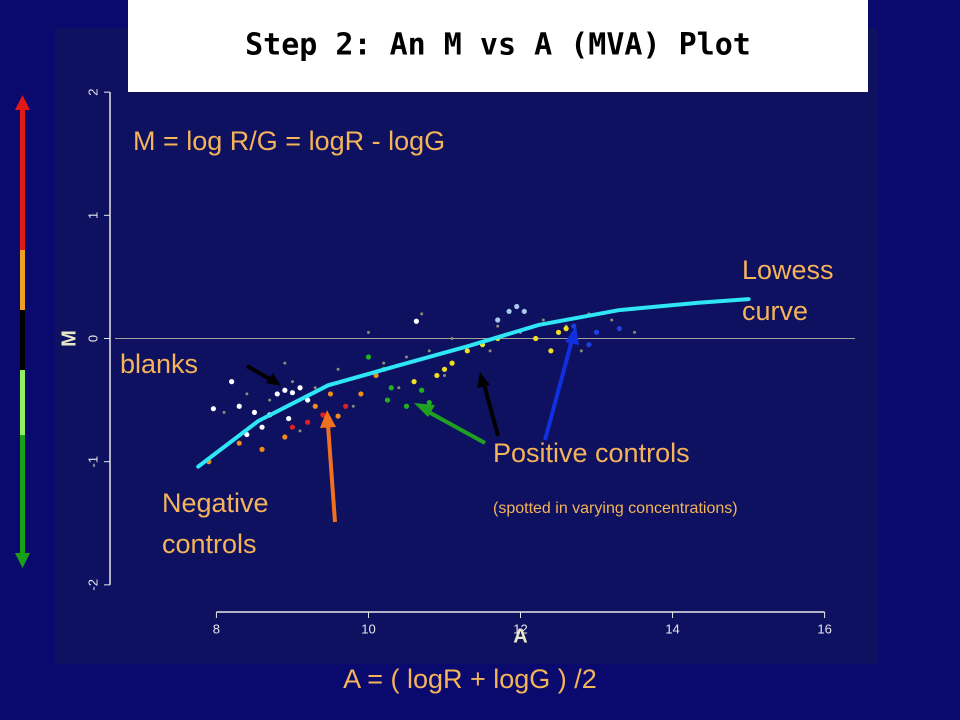 The image size is (960, 720). What do you see at coordinates (672, 628) in the screenshot?
I see `x-tick-label: 14` at bounding box center [672, 628].